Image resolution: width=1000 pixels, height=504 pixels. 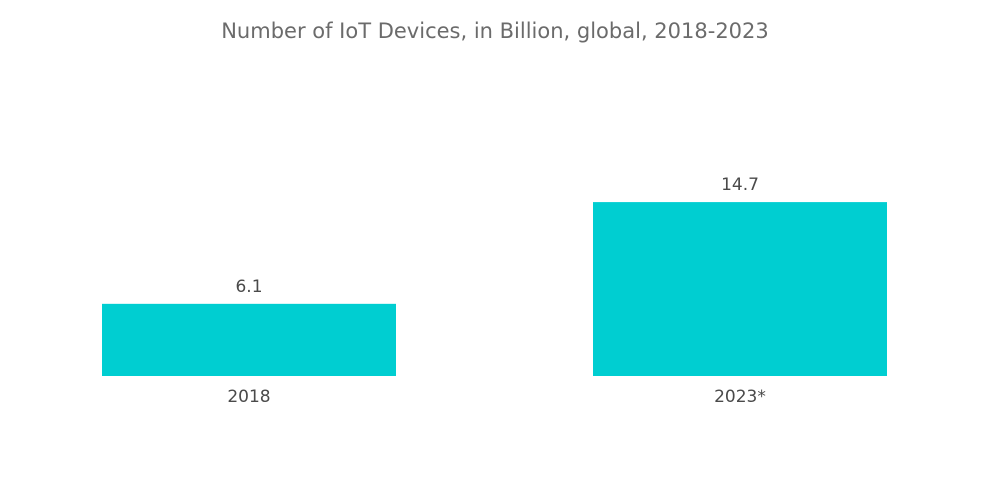 What do you see at coordinates (249, 339) in the screenshot?
I see `bar-2018` at bounding box center [249, 339].